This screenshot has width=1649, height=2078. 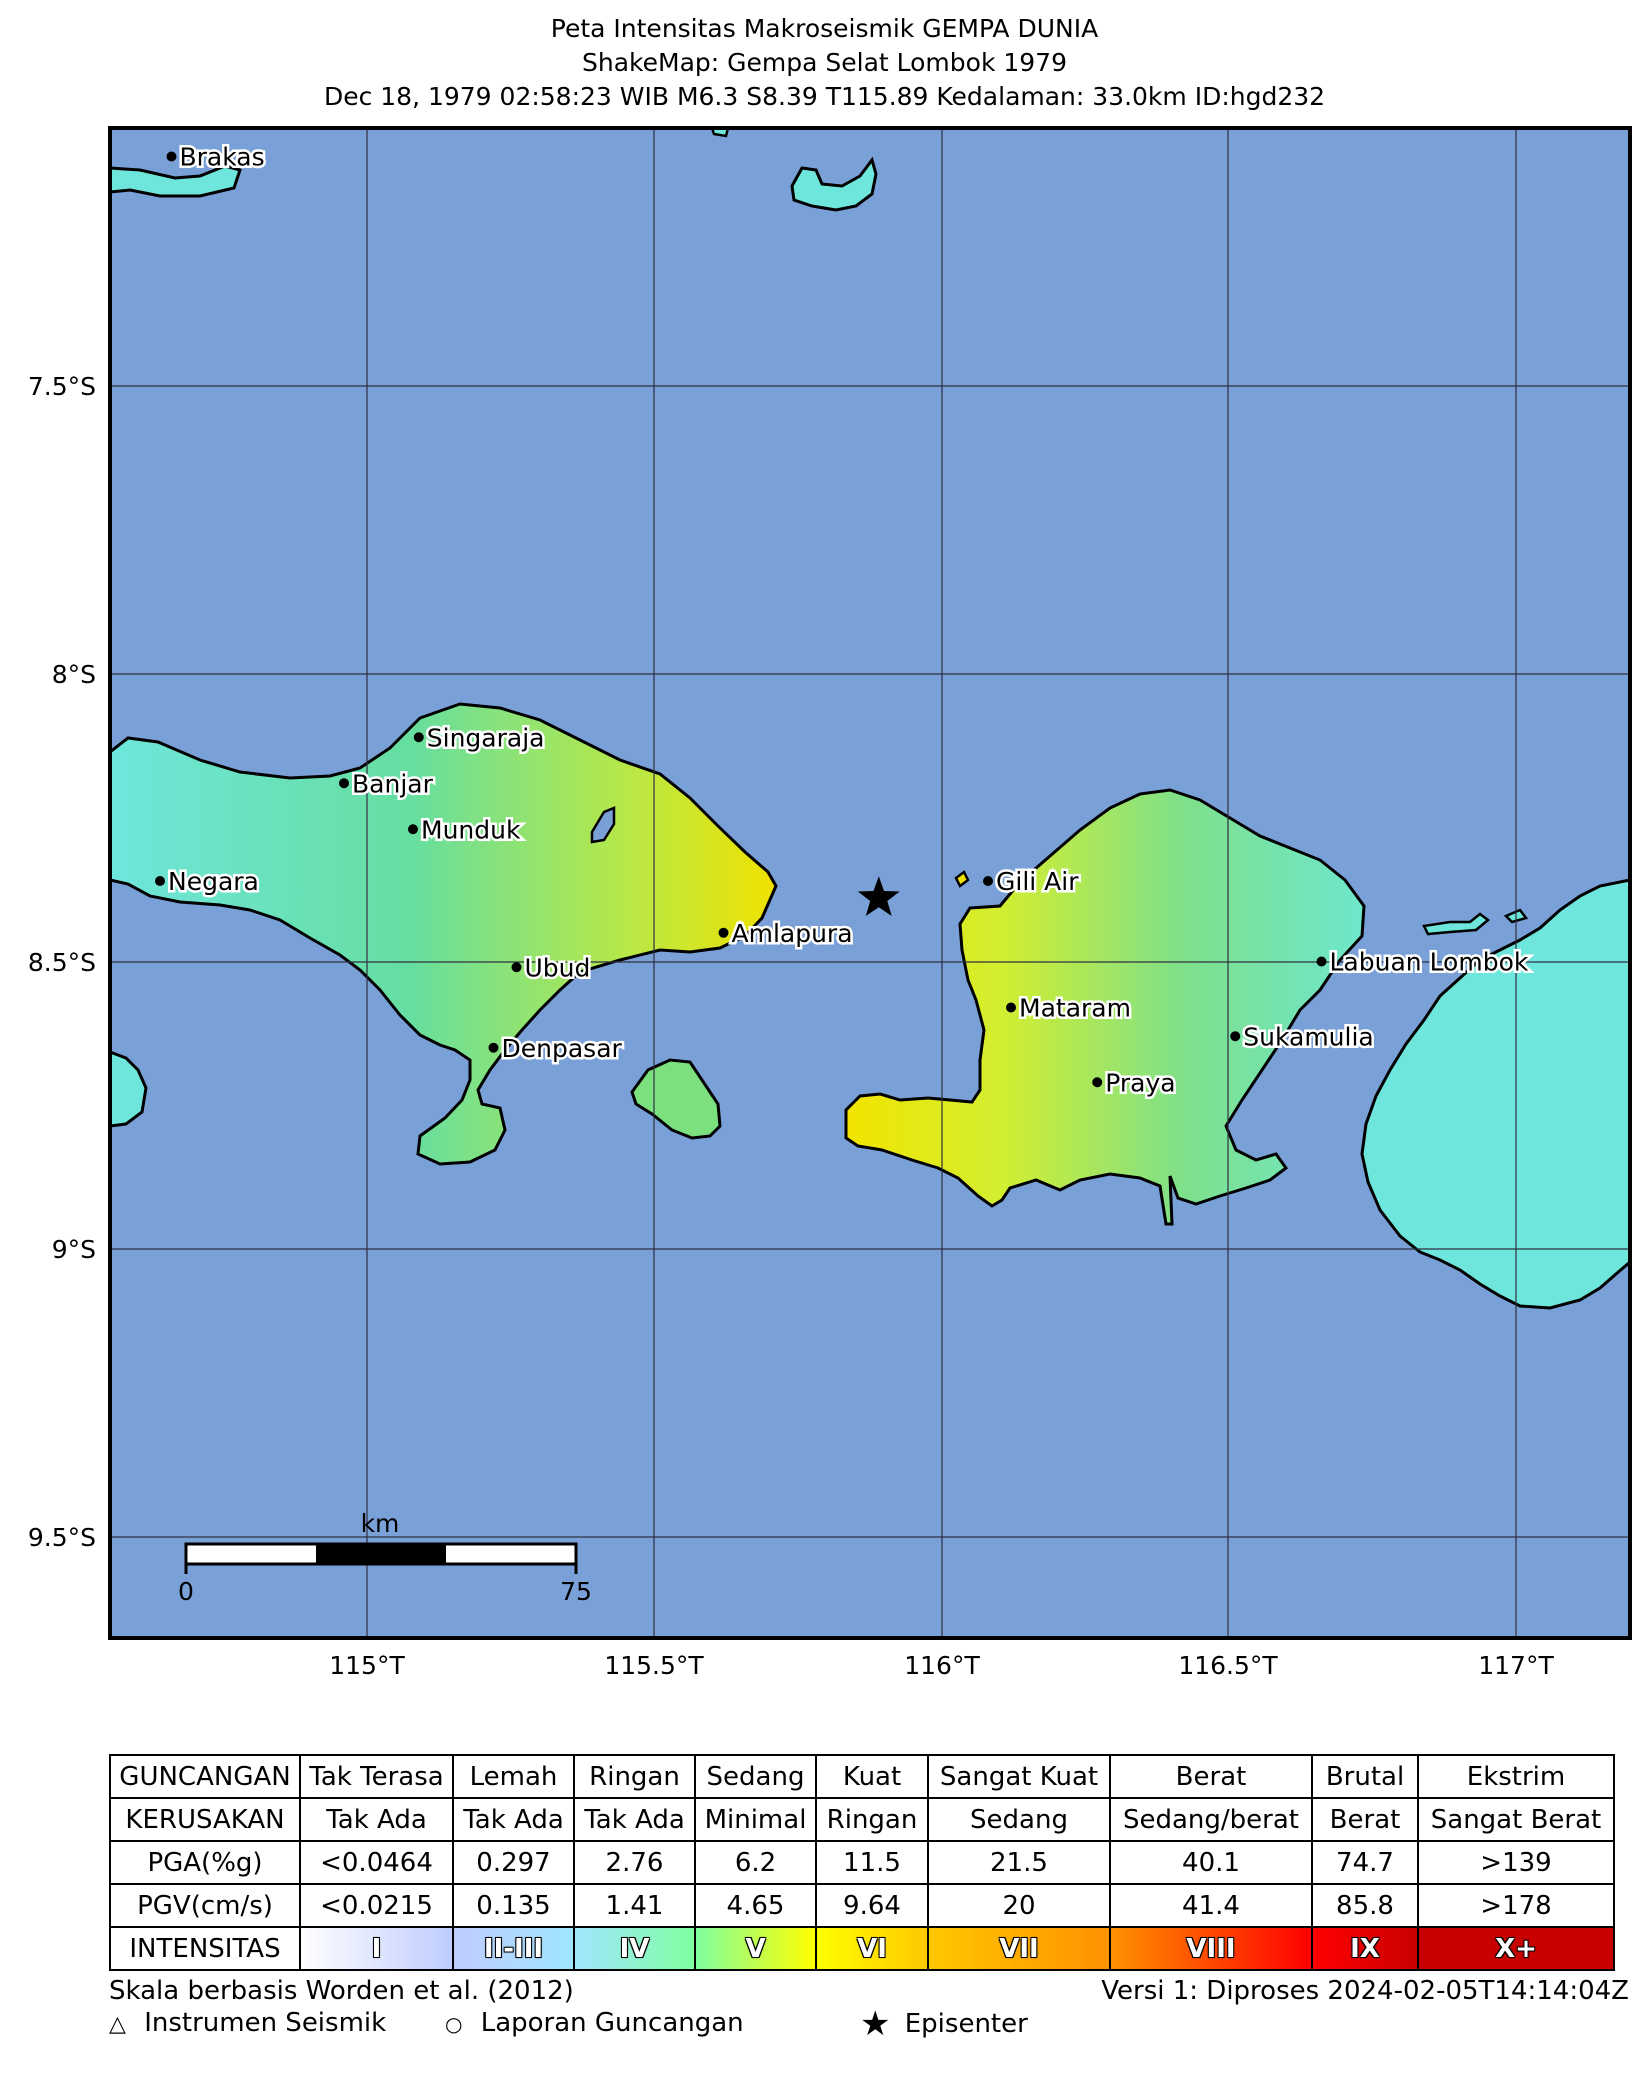 What do you see at coordinates (1211, 1819) in the screenshot?
I see `table-cell: Sedang/berat` at bounding box center [1211, 1819].